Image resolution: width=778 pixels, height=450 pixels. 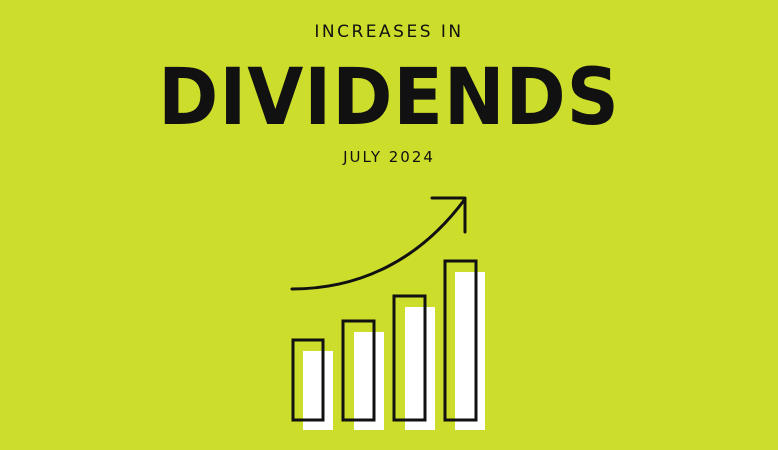 What do you see at coordinates (448, 215) in the screenshot?
I see `arrow-head-icon` at bounding box center [448, 215].